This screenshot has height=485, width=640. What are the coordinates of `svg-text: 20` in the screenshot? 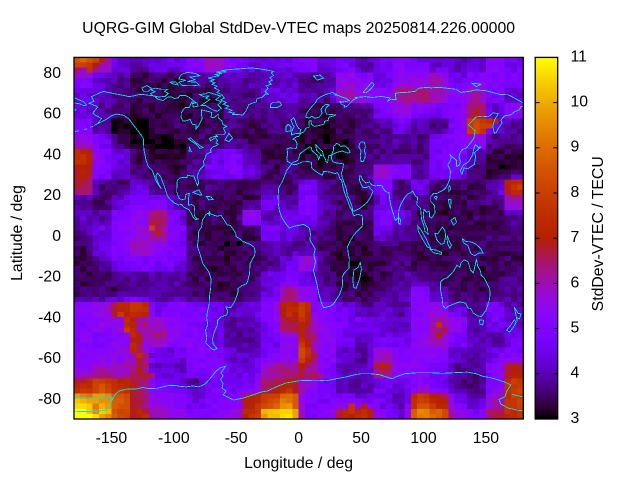 It's located at (52, 195).